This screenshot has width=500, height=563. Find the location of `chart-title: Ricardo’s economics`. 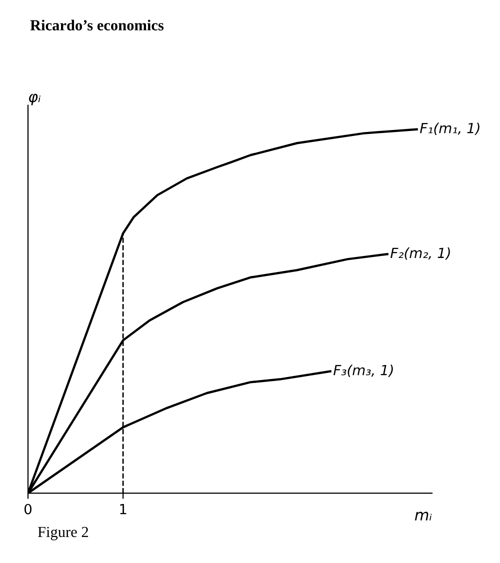

chart-title: Ricardo’s economics is located at coordinates (97, 25).